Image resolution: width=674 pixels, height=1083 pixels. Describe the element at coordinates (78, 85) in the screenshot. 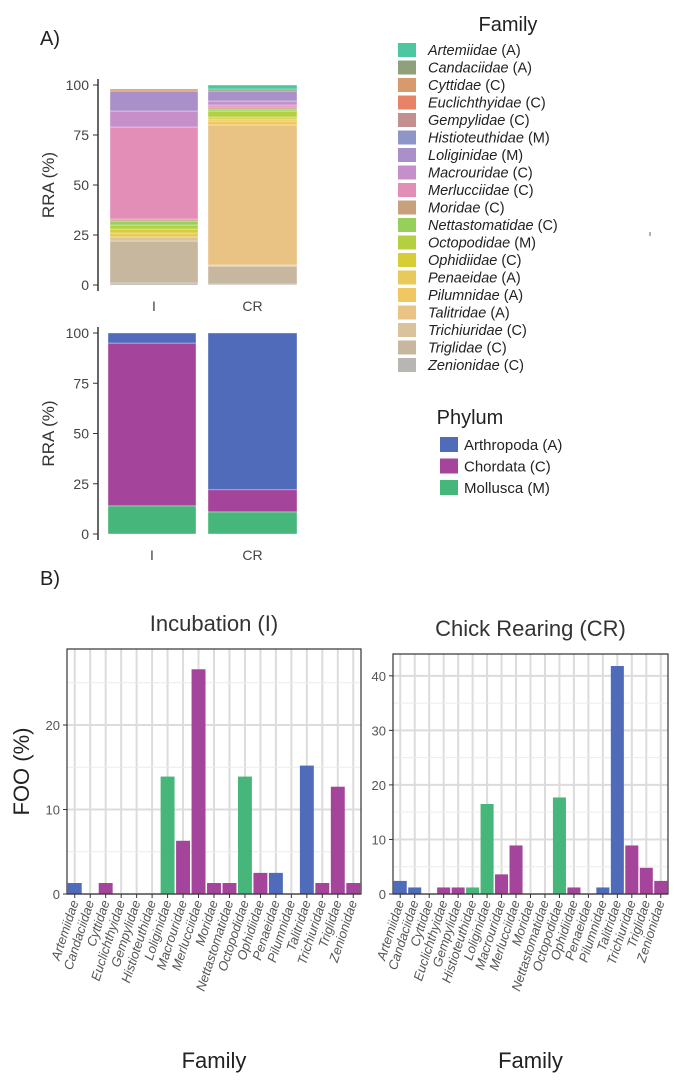

I see `y-tick-label: 100` at that location.